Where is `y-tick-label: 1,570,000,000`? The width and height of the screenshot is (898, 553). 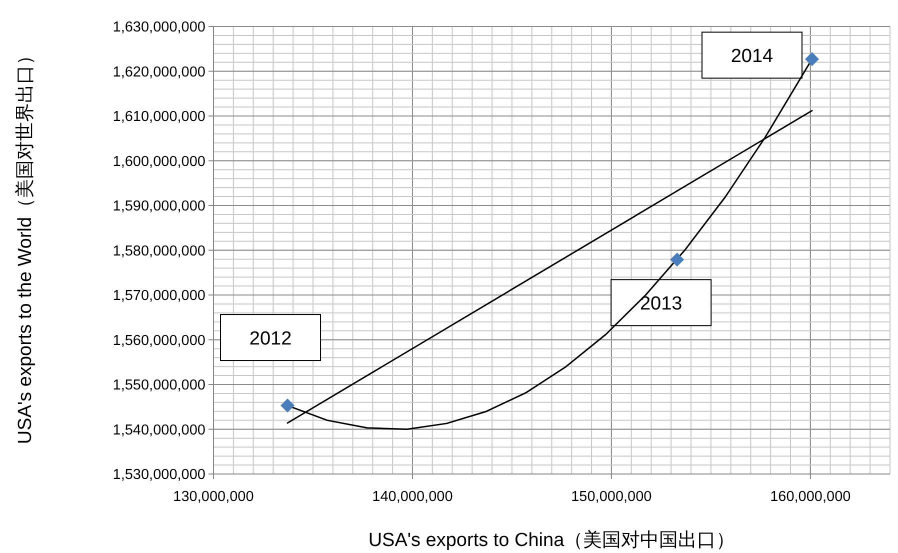 y-tick-label: 1,570,000,000 is located at coordinates (159, 296).